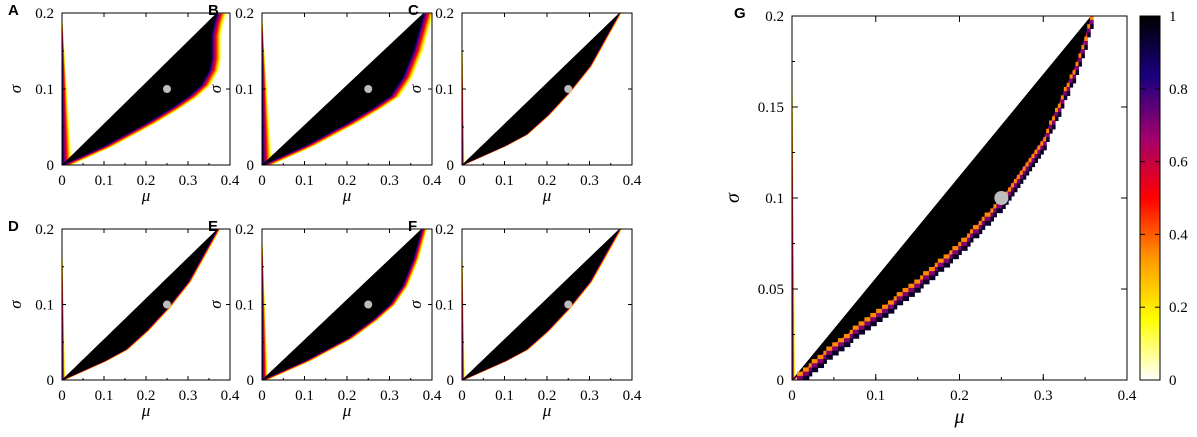 The height and width of the screenshot is (437, 1197). I want to click on x-tick-label: 0.2, so click(146, 181).